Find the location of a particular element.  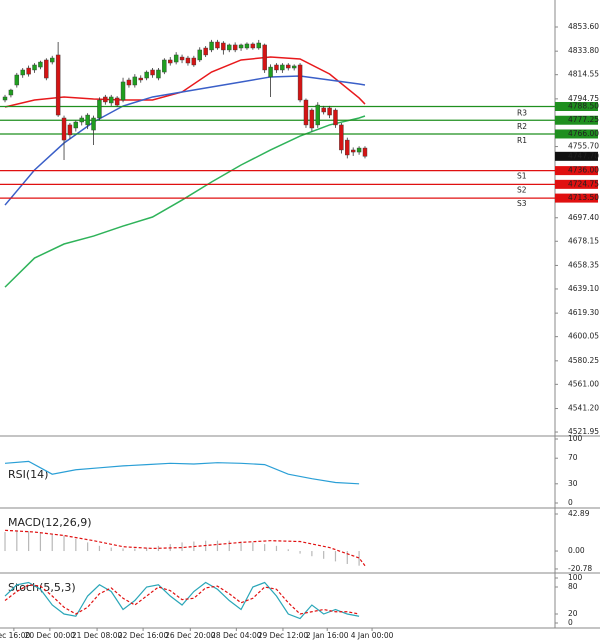

y-tick-label: 4521.95 is located at coordinates (583, 431).